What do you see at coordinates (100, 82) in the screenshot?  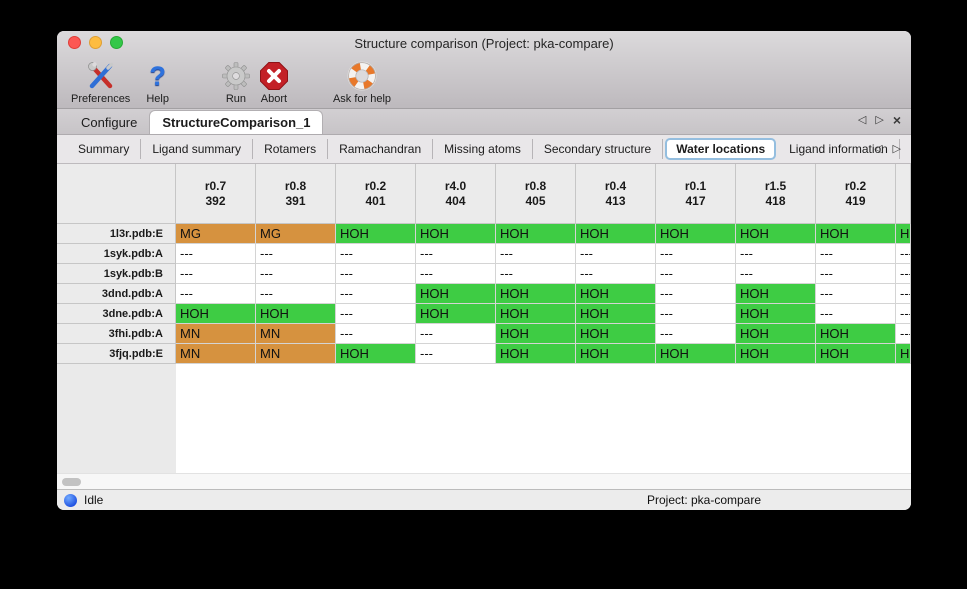 I see `preferences-button: Preferences` at bounding box center [100, 82].